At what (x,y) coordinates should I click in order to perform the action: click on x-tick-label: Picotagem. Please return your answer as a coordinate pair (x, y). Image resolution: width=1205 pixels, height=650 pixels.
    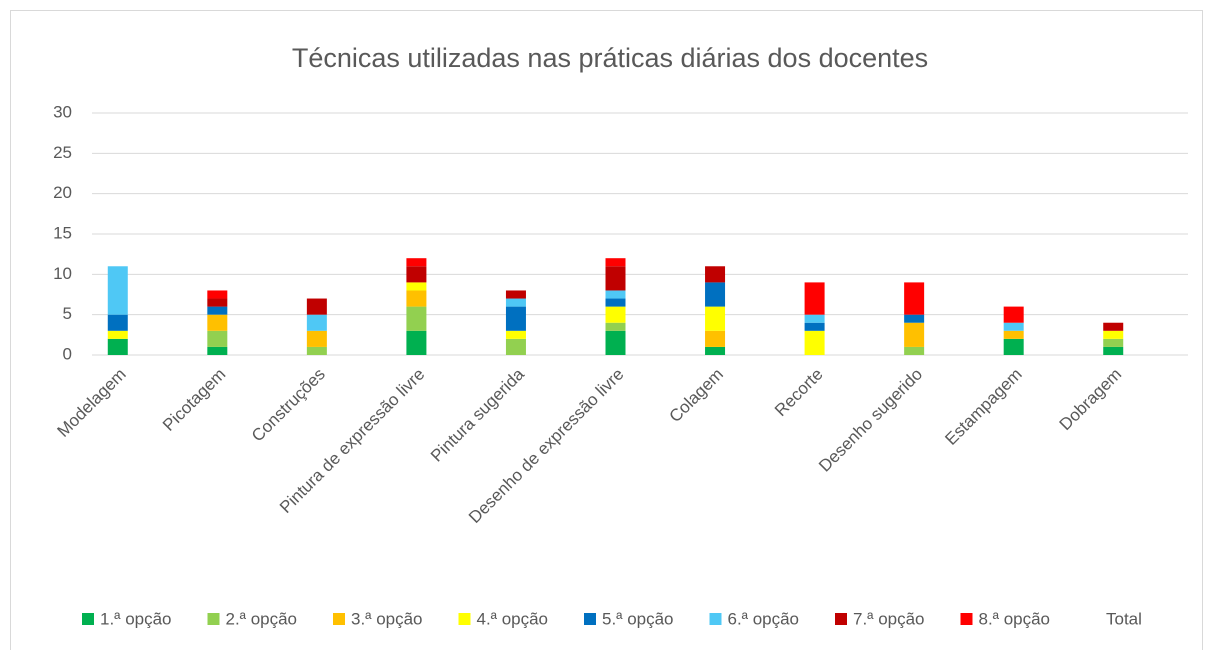
    Looking at the image, I should click on (194, 400).